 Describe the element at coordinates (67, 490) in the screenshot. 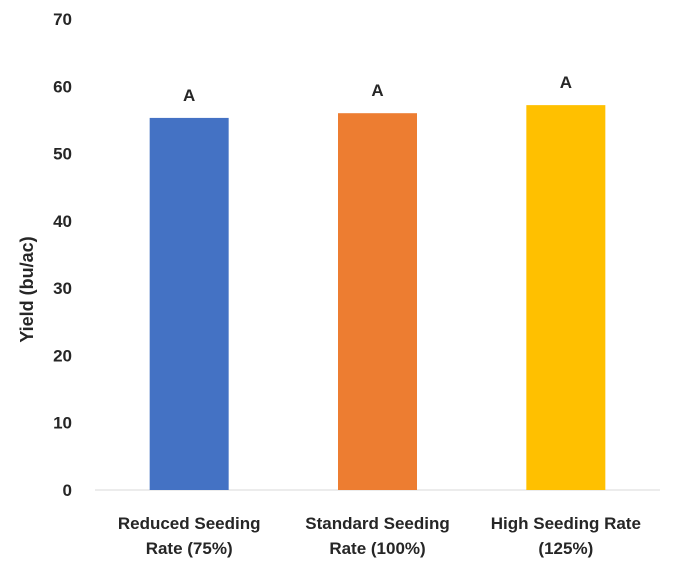

I see `y-tick-label: 0` at that location.